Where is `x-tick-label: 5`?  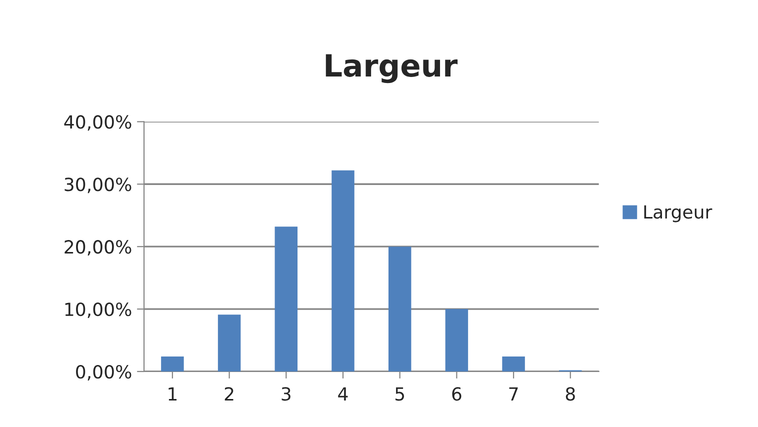
x-tick-label: 5 is located at coordinates (399, 394).